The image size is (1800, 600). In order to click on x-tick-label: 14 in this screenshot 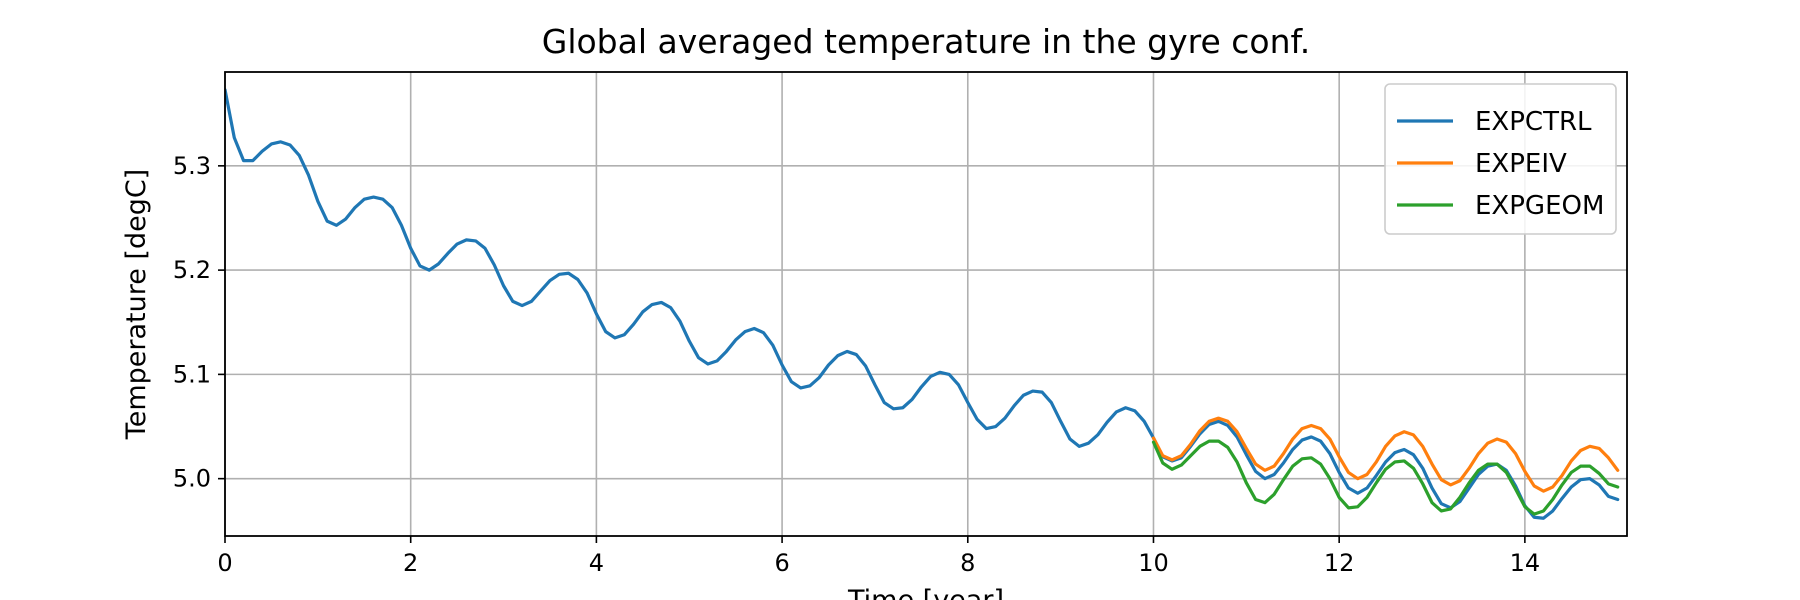, I will do `click(1525, 563)`.